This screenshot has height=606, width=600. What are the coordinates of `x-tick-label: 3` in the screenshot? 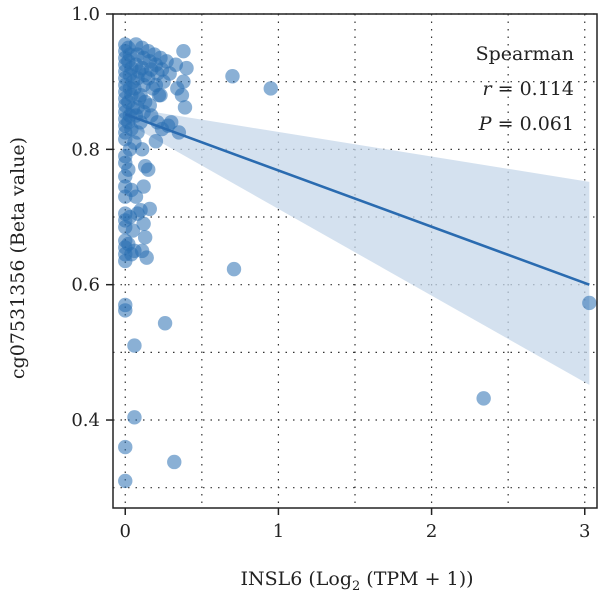 It's located at (584, 531).